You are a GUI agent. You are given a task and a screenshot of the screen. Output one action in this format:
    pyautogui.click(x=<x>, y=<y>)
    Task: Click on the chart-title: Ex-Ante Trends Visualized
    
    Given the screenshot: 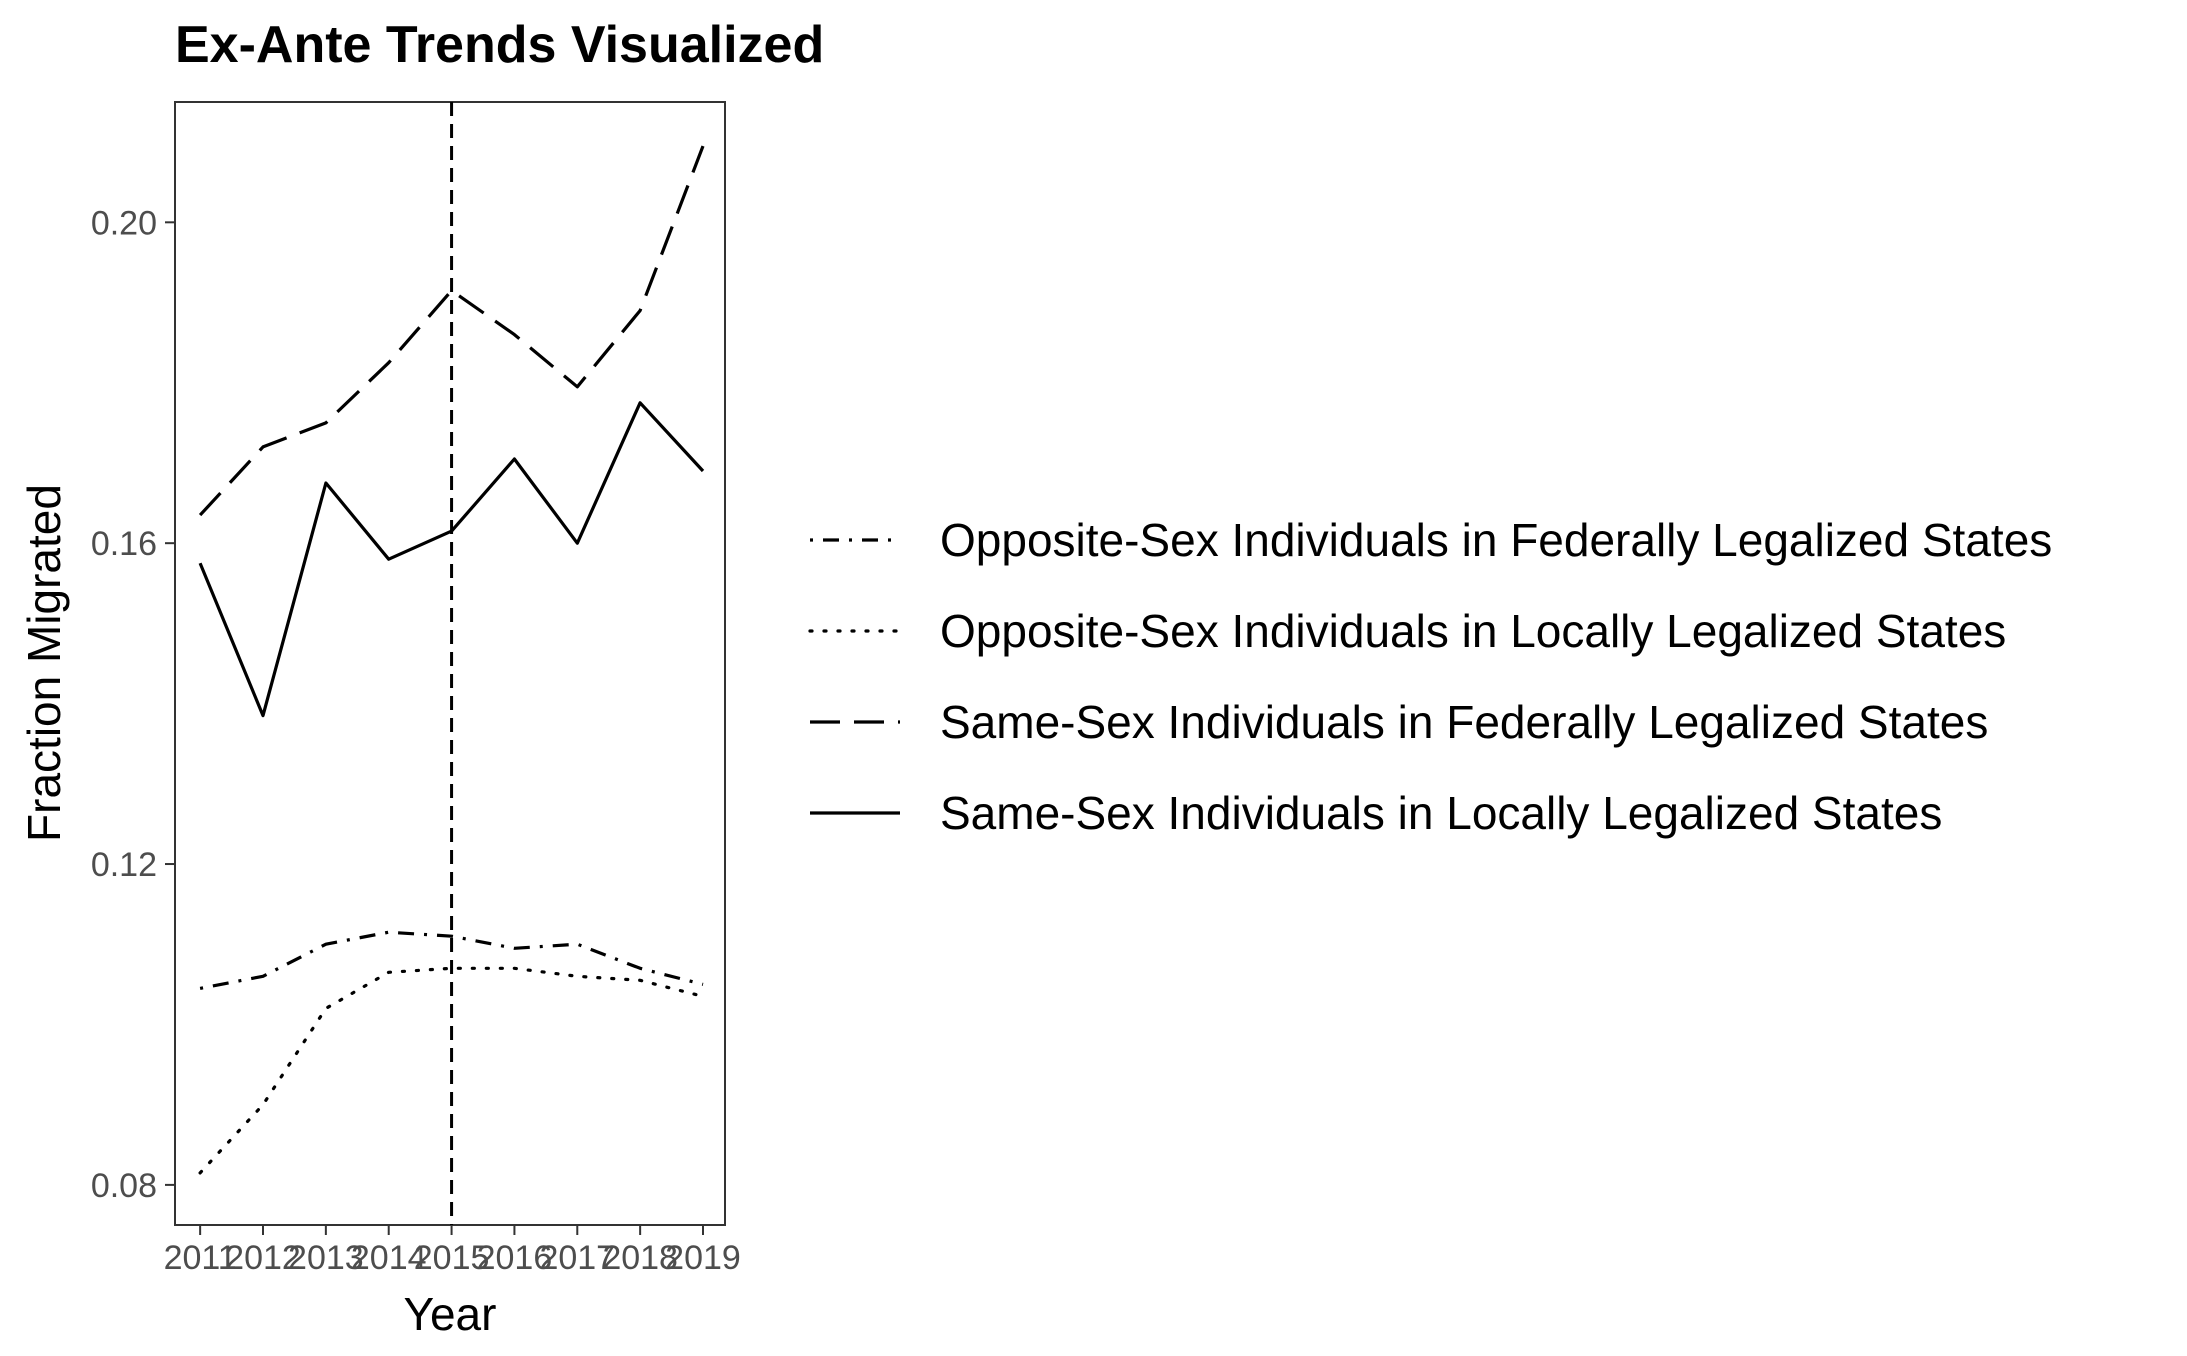 What is the action you would take?
    pyautogui.click(x=499, y=45)
    